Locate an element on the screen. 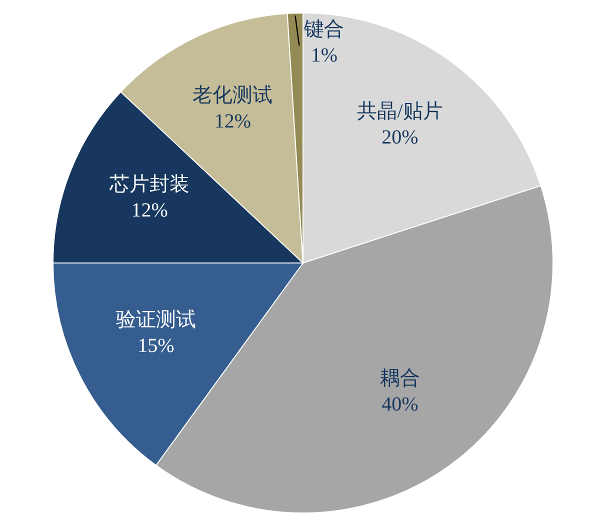  slice-label: 键合 is located at coordinates (323, 29).